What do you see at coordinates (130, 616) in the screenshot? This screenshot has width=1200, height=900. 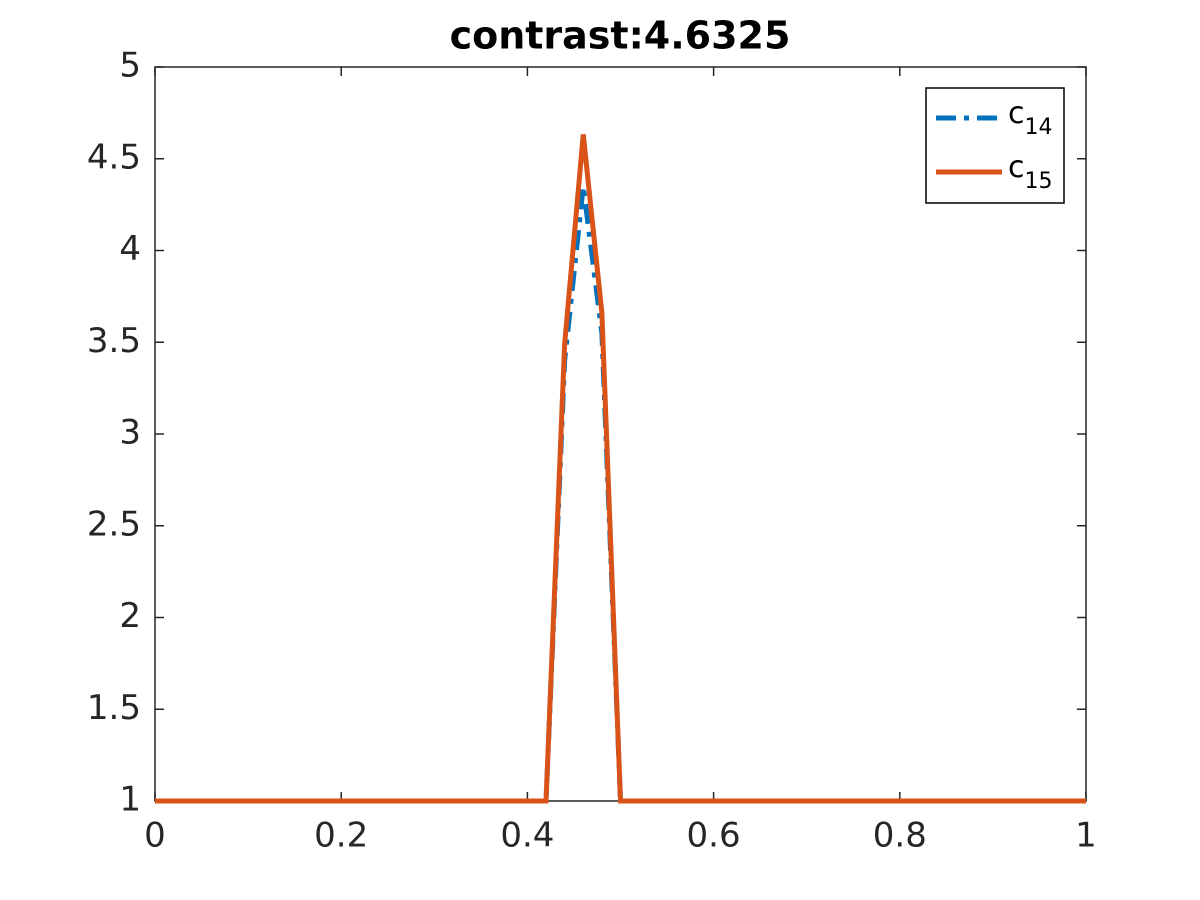 I see `y-tick-label: 2` at bounding box center [130, 616].